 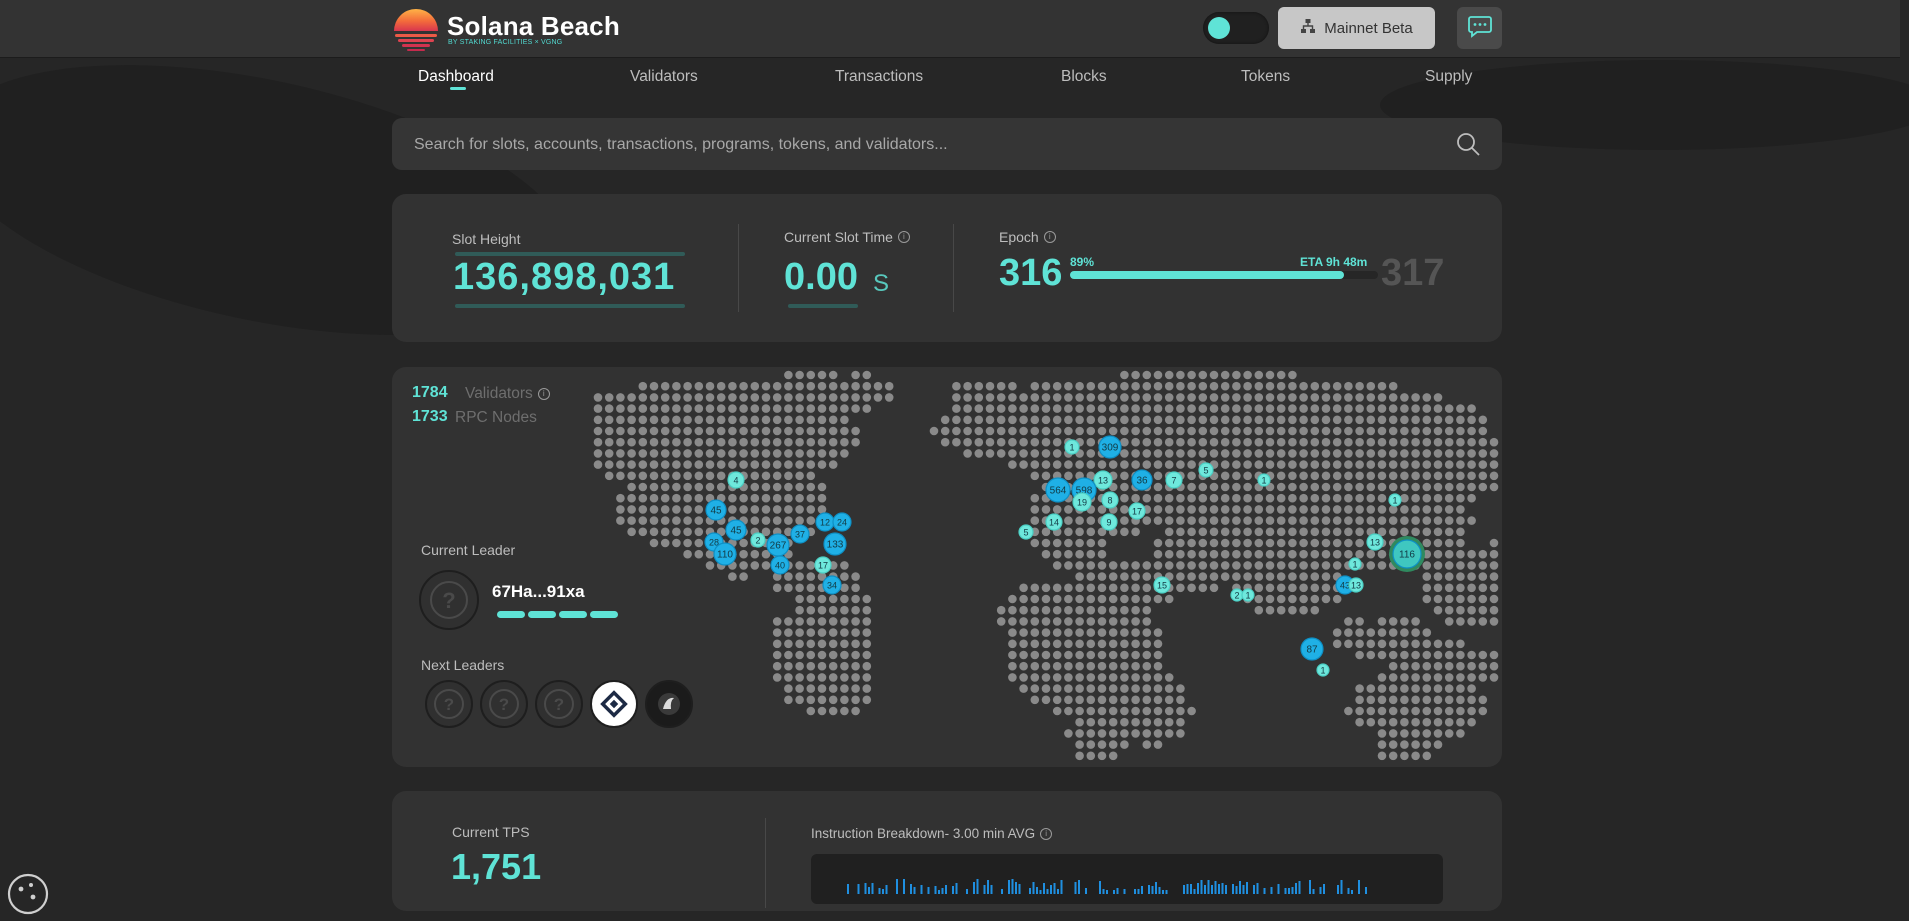 I want to click on nav-dashboard: Dashboard, so click(x=456, y=76).